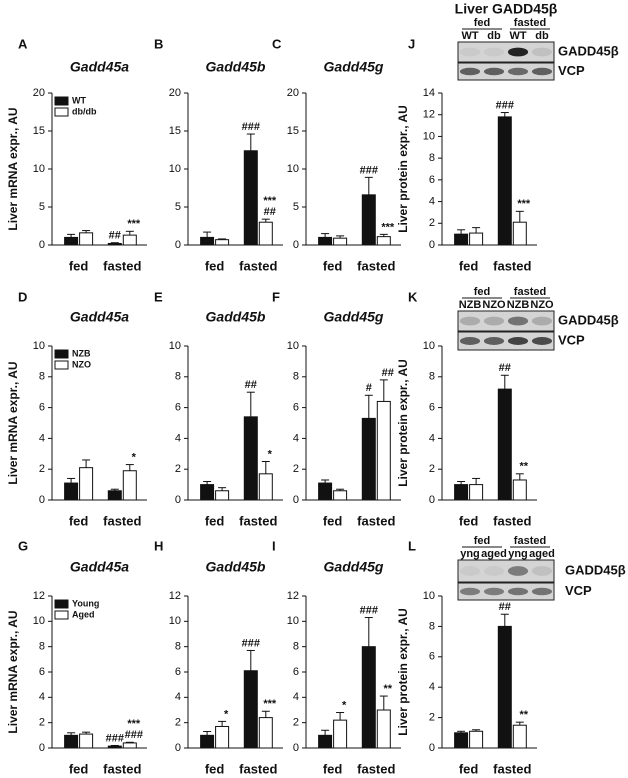  I want to click on y-tick-label: 14, so click(429, 93).